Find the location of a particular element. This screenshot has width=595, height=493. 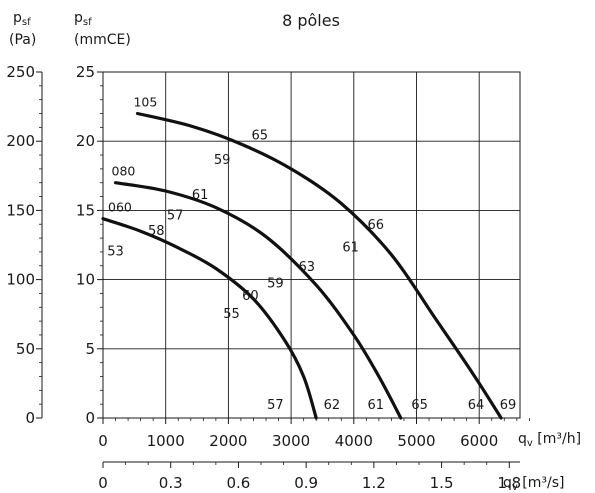

sound-level-blue: 69 is located at coordinates (508, 405).